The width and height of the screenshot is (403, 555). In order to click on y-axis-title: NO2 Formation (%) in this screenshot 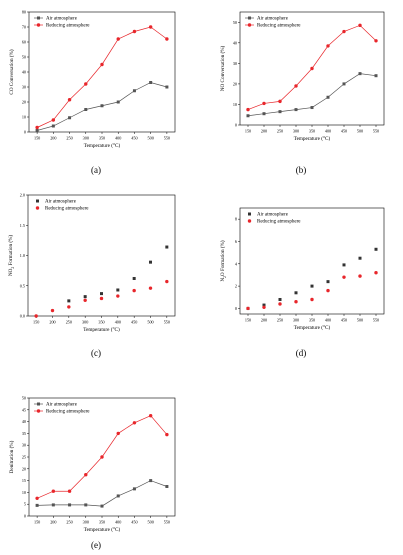, I will do `click(11, 256)`.